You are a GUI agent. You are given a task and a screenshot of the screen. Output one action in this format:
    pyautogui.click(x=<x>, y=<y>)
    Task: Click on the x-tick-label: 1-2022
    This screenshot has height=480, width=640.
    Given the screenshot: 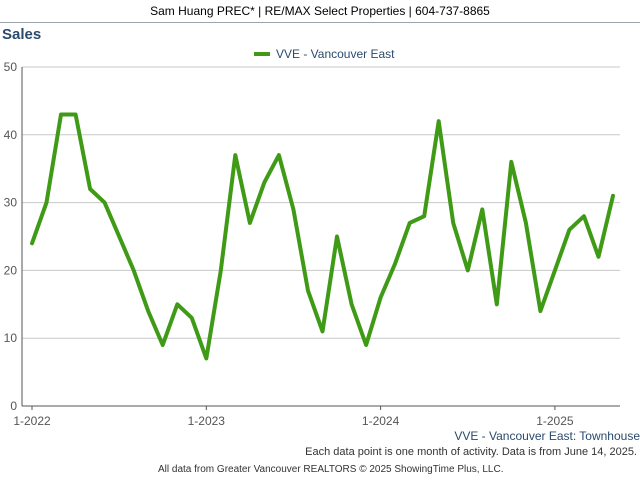 What is the action you would take?
    pyautogui.click(x=32, y=421)
    